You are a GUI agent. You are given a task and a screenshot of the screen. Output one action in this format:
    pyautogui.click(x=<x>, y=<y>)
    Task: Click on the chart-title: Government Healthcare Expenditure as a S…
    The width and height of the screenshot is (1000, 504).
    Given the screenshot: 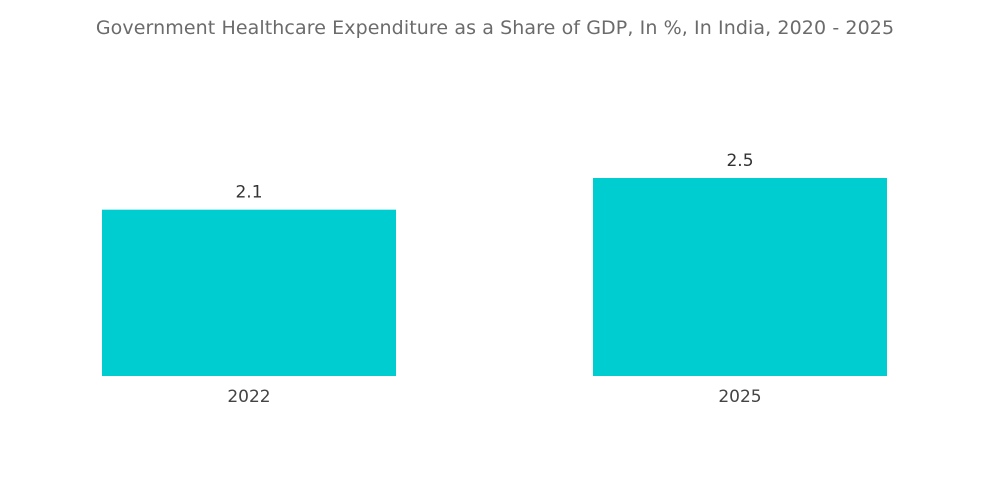 What is the action you would take?
    pyautogui.click(x=495, y=28)
    